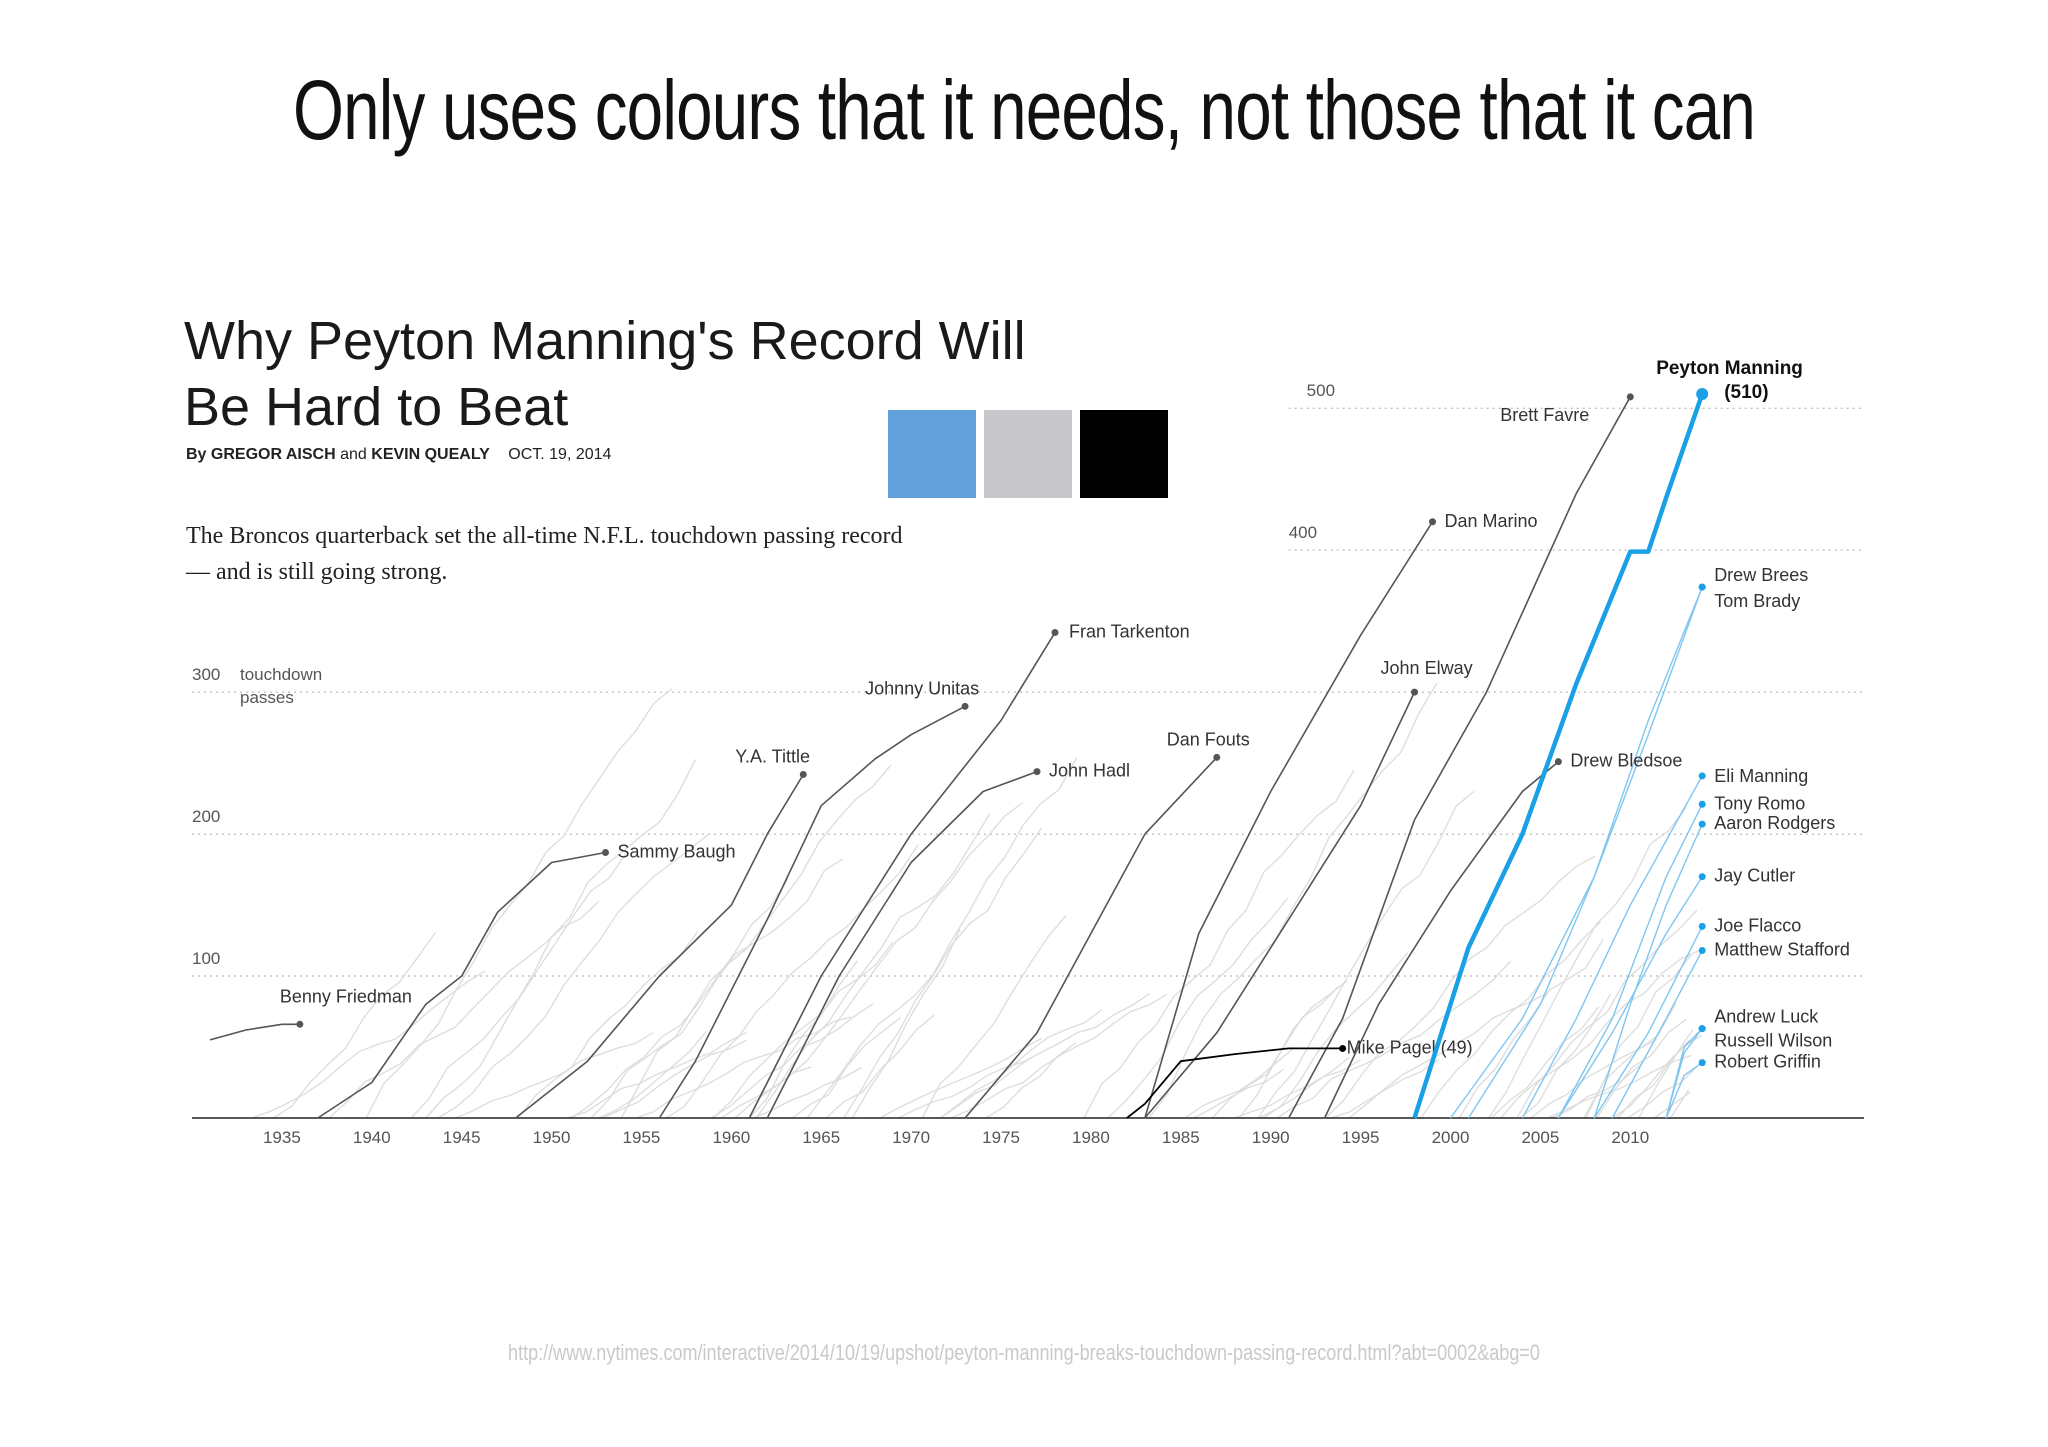 This screenshot has width=2048, height=1447. What do you see at coordinates (1558, 756) in the screenshot?
I see `series-line-peyton-manning` at bounding box center [1558, 756].